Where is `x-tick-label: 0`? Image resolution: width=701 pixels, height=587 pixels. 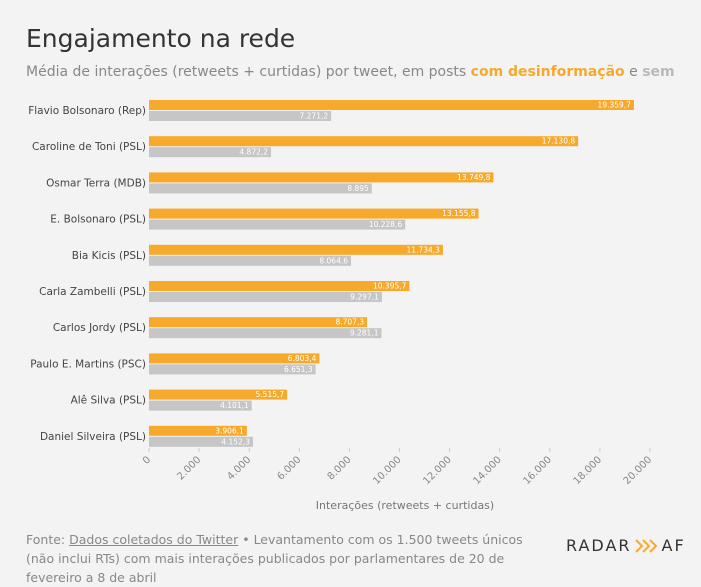
x-tick-label: 0 is located at coordinates (147, 460).